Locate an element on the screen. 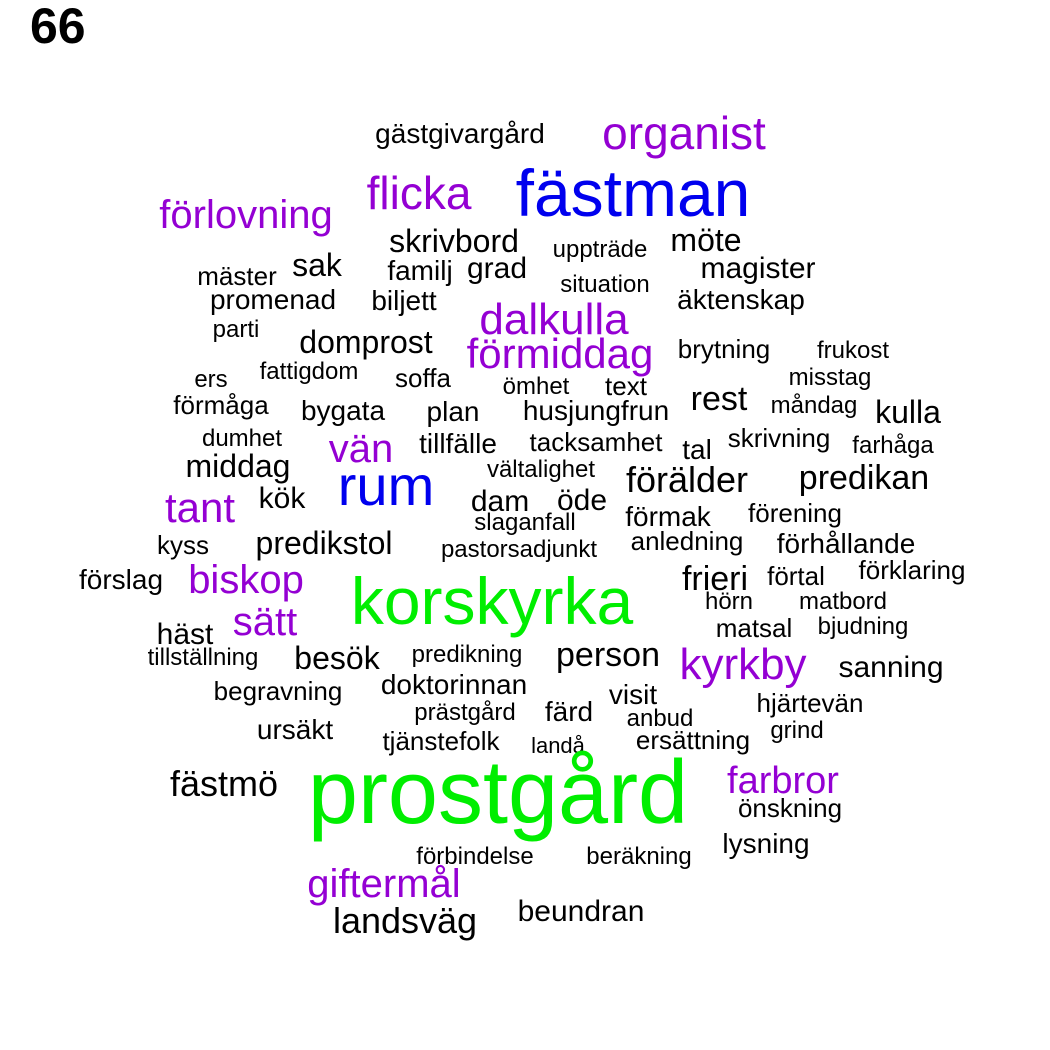 The width and height of the screenshot is (1050, 1050). word-matbord: matbord is located at coordinates (843, 601).